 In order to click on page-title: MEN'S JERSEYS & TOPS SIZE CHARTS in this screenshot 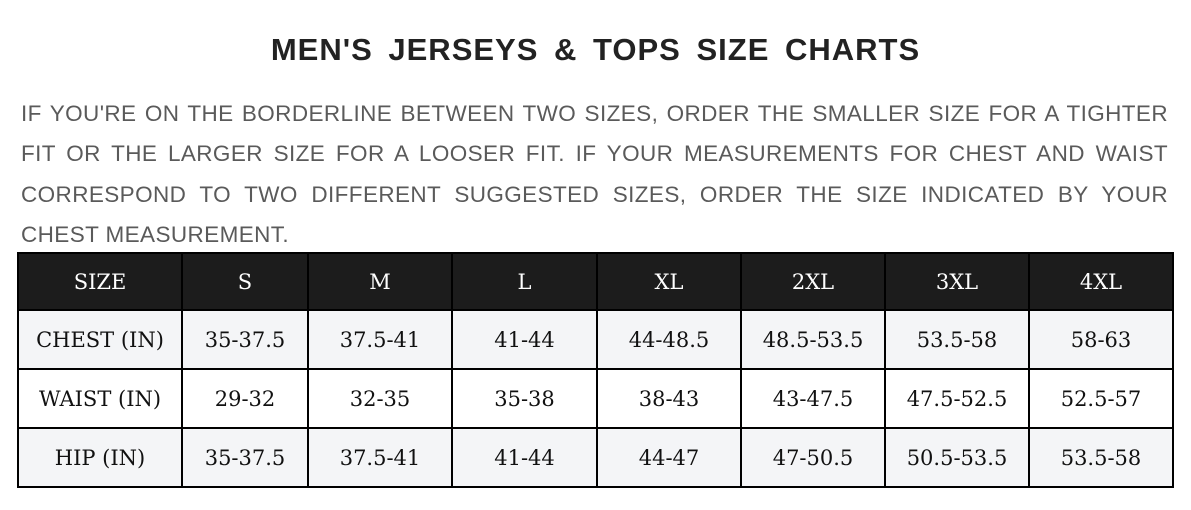, I will do `click(595, 49)`.